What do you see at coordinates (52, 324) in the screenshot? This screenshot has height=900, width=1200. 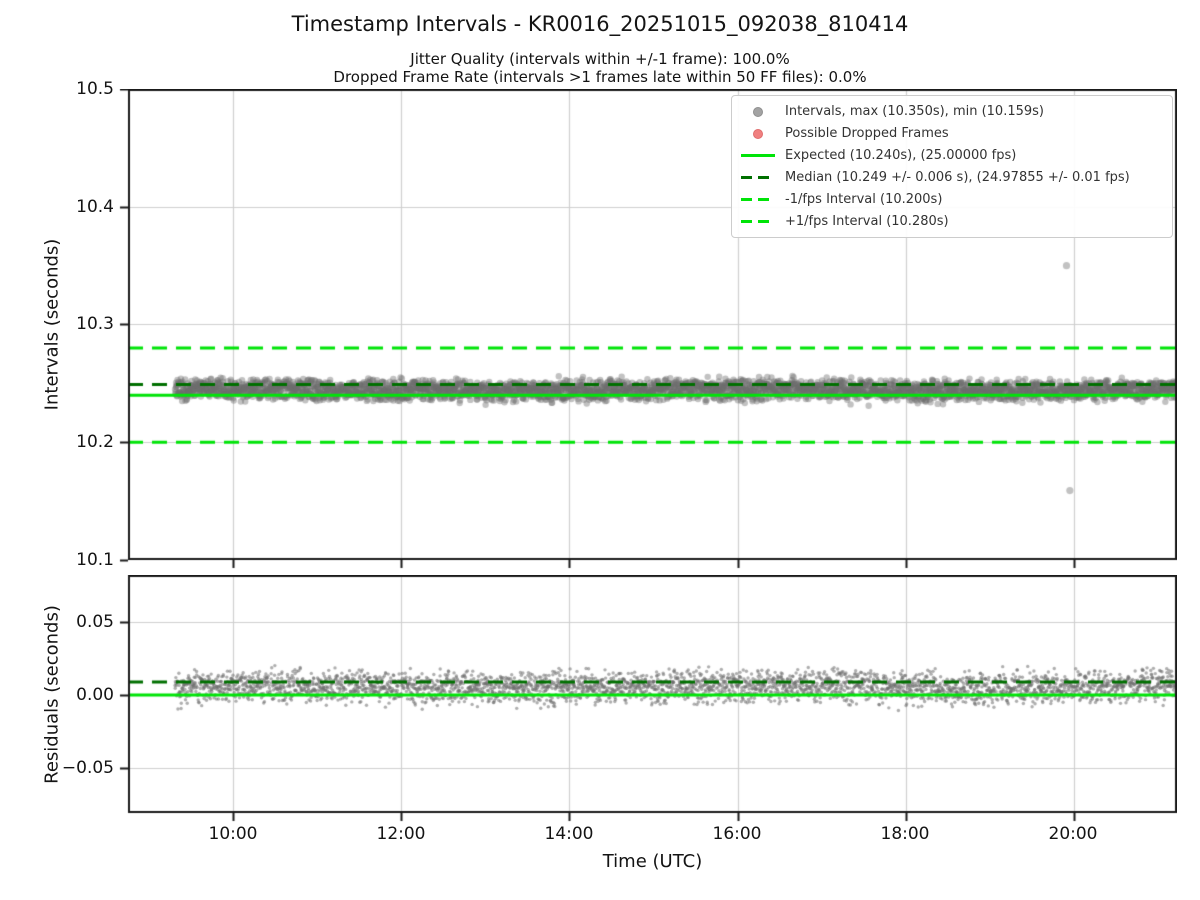 I see `y-axis-label-intervals: Intervals (seconds)` at bounding box center [52, 324].